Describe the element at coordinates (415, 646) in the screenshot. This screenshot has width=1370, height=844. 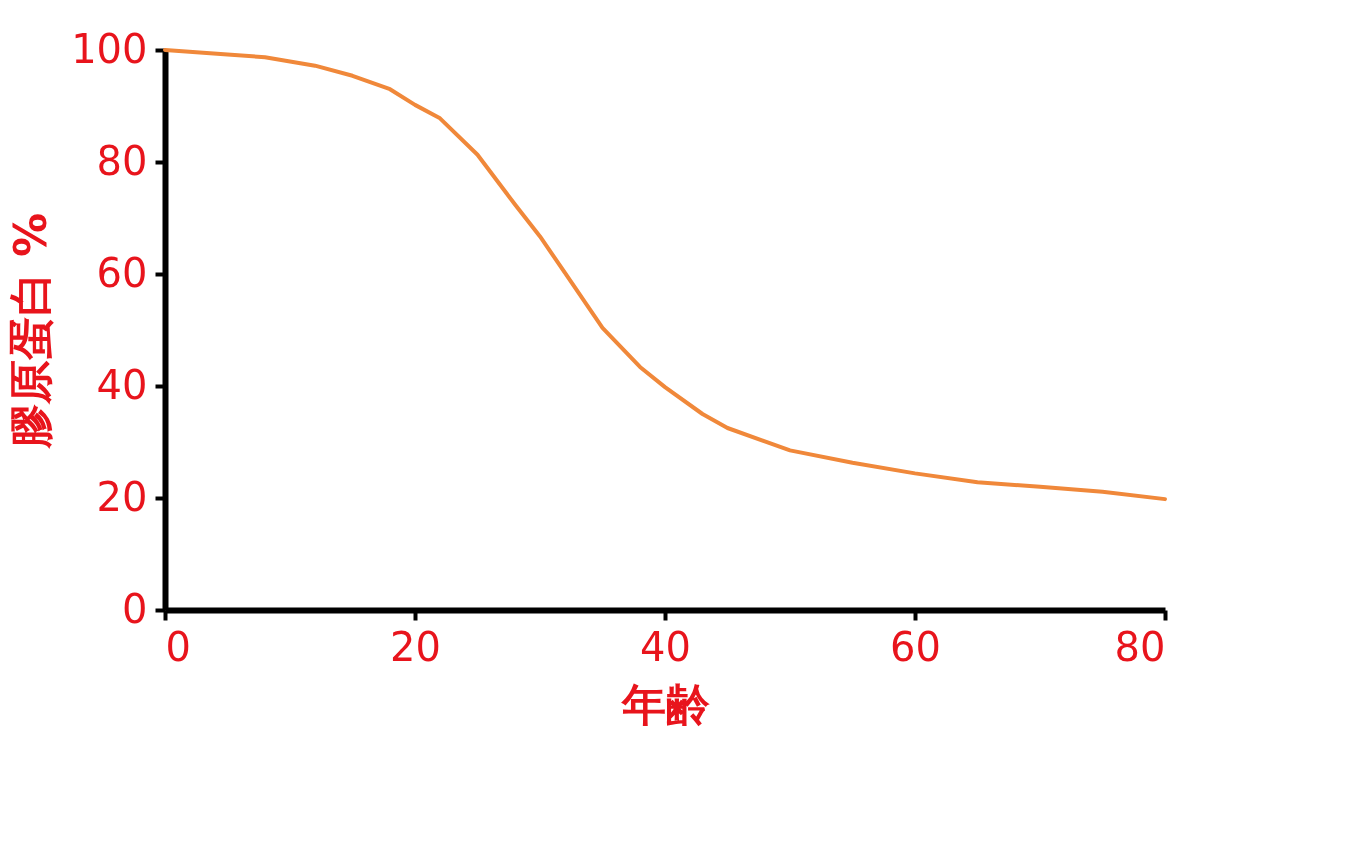
I see `x-tick-label: 20` at that location.